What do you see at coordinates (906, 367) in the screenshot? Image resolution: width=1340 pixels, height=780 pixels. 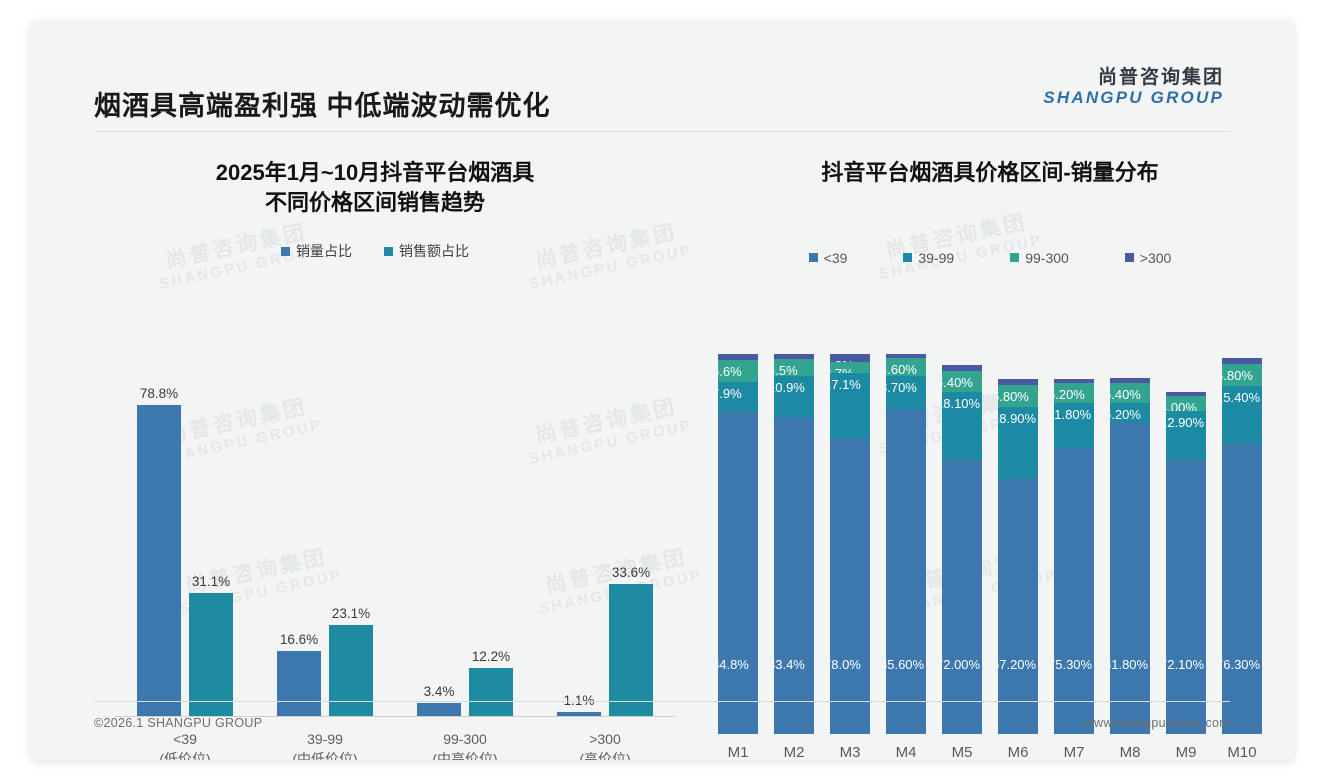 I see `stacked-bar-segment: 4.60%` at bounding box center [906, 367].